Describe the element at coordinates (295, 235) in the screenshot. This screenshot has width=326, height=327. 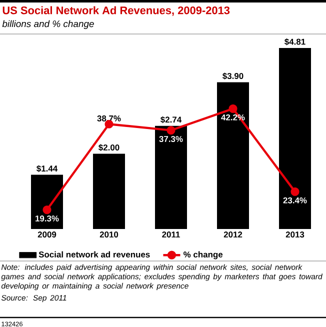
I see `x-tick-label: 2013` at that location.